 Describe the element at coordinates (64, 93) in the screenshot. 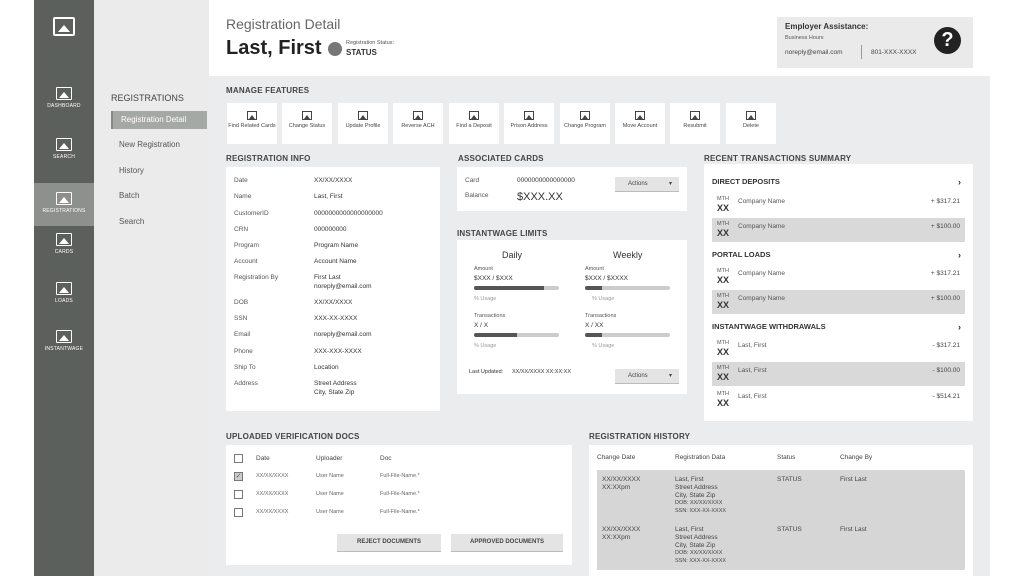

I see `dashboard-icon` at that location.